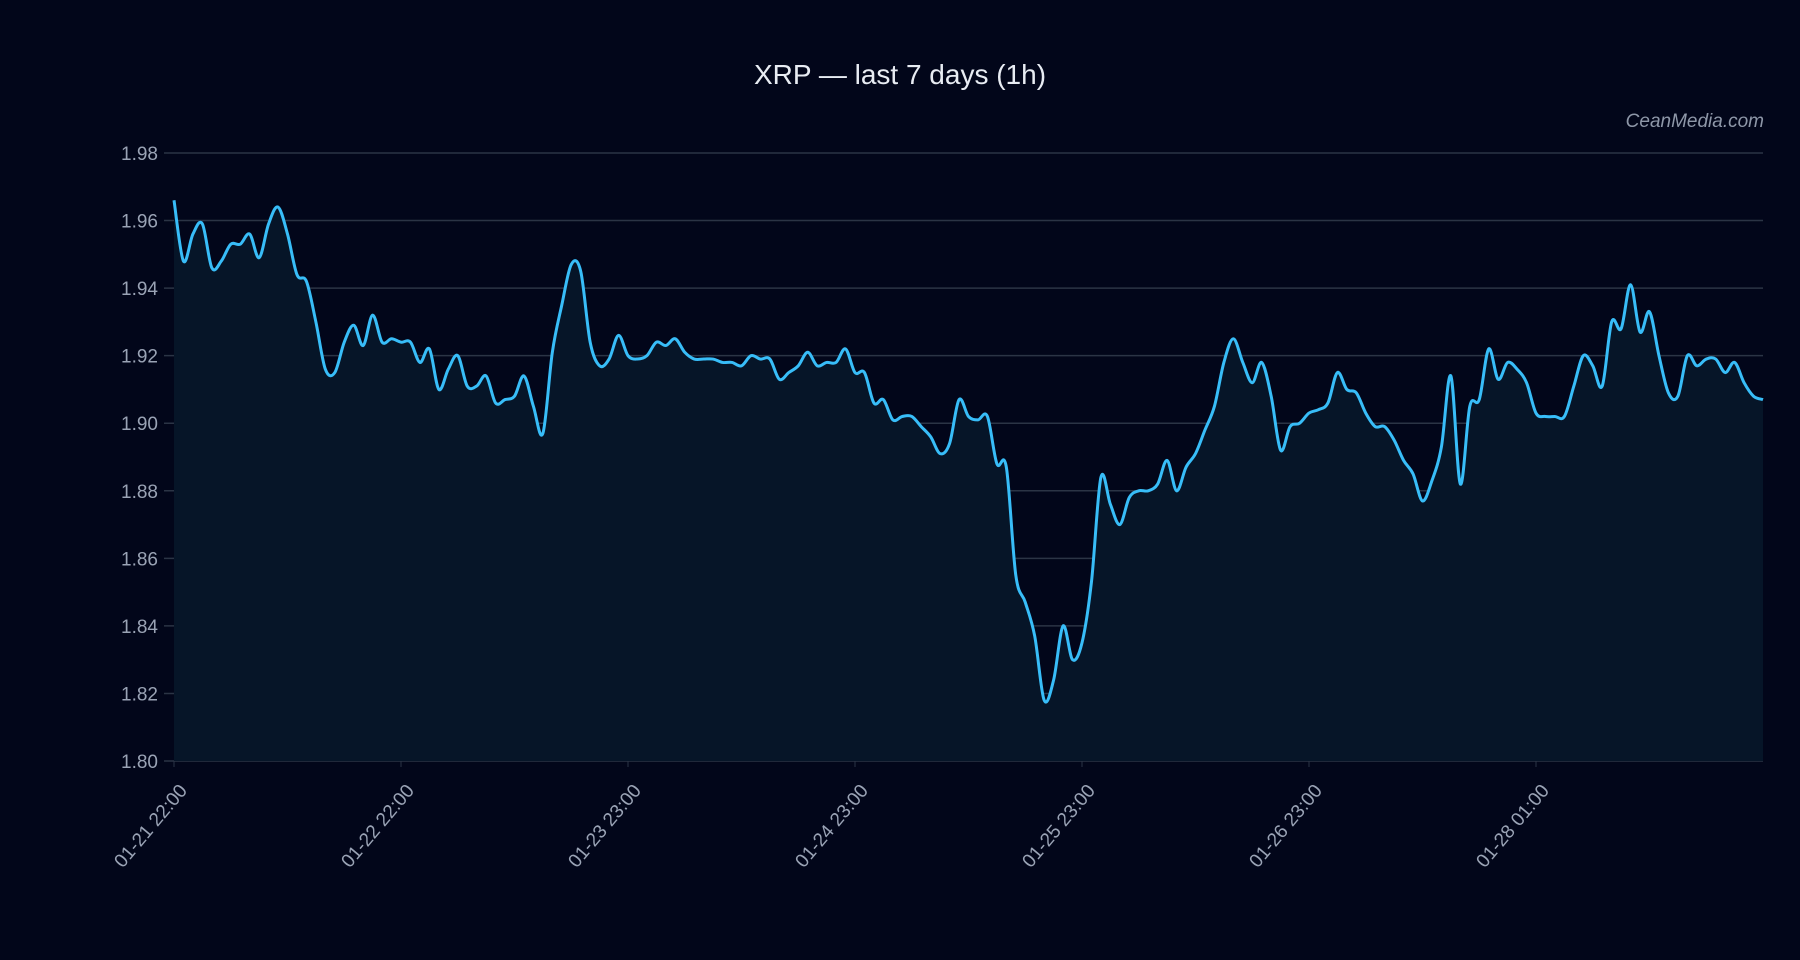 This screenshot has height=960, width=1800. Describe the element at coordinates (139, 424) in the screenshot. I see `y-tick-label: 1.90` at that location.